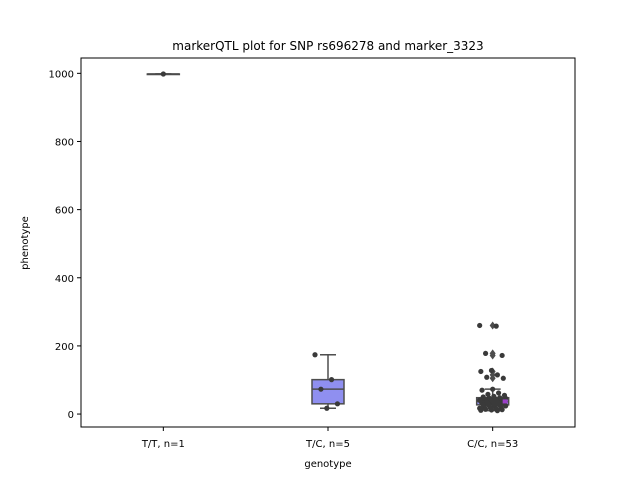 The image size is (640, 480). What do you see at coordinates (71, 415) in the screenshot?
I see `y-tick-label: 0` at bounding box center [71, 415].